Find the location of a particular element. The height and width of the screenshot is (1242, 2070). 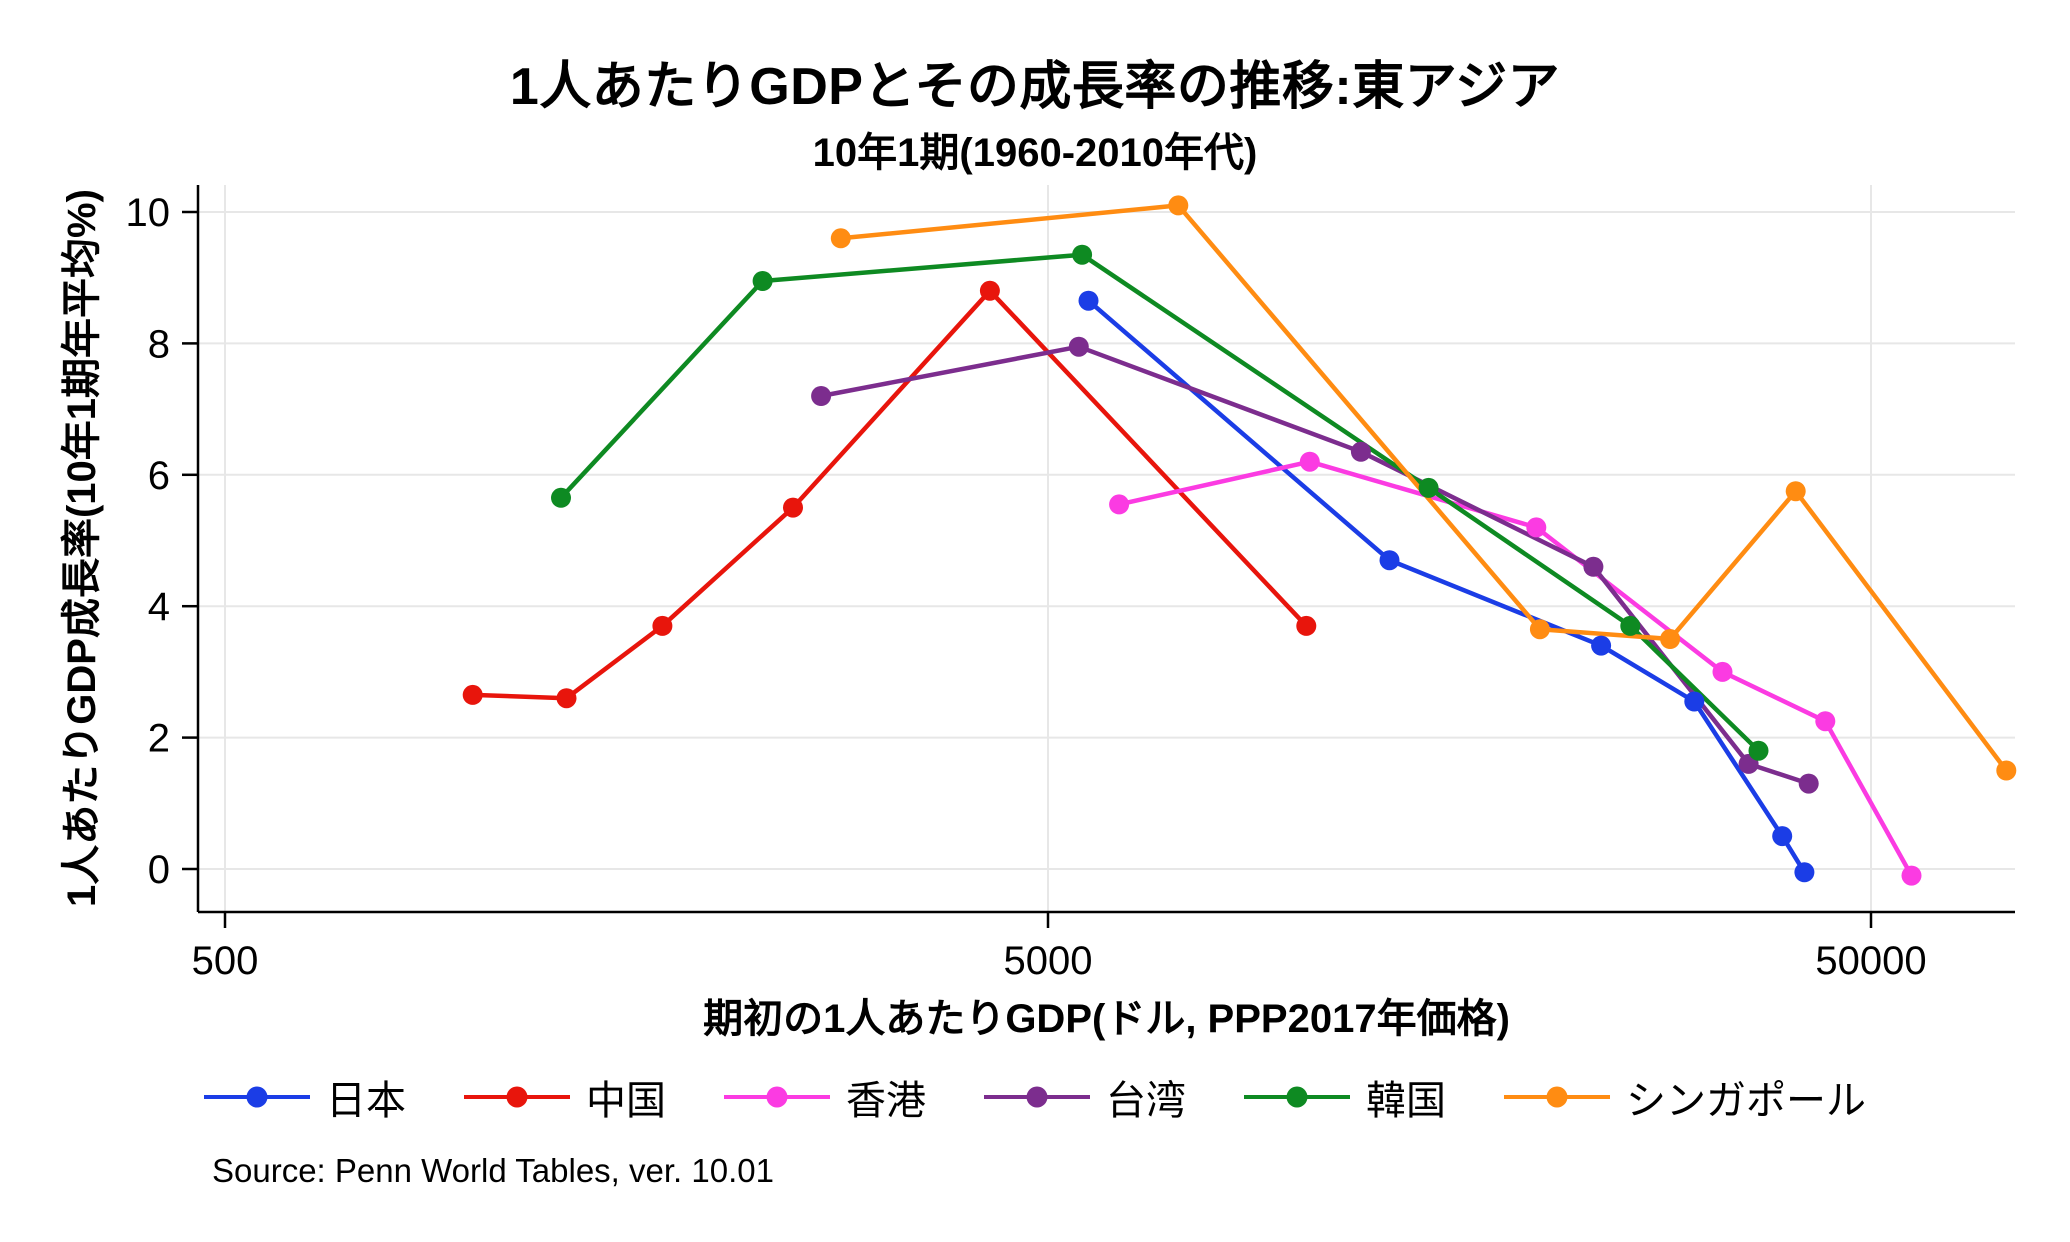

y-tick-label: 0 is located at coordinates (159, 870).